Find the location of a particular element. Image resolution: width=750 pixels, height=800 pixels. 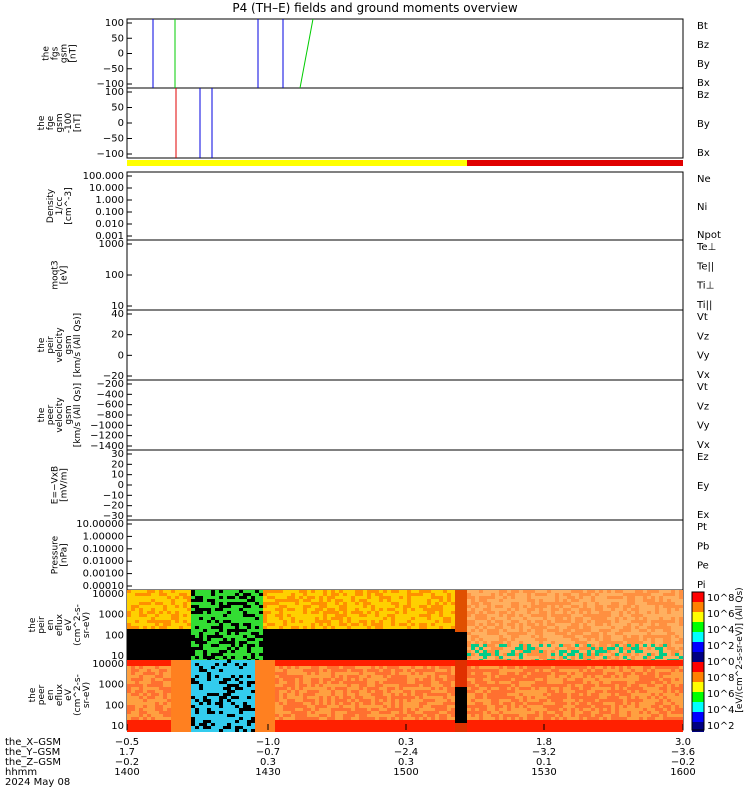

y-tick-peer_spec: 100 is located at coordinates (114, 705).